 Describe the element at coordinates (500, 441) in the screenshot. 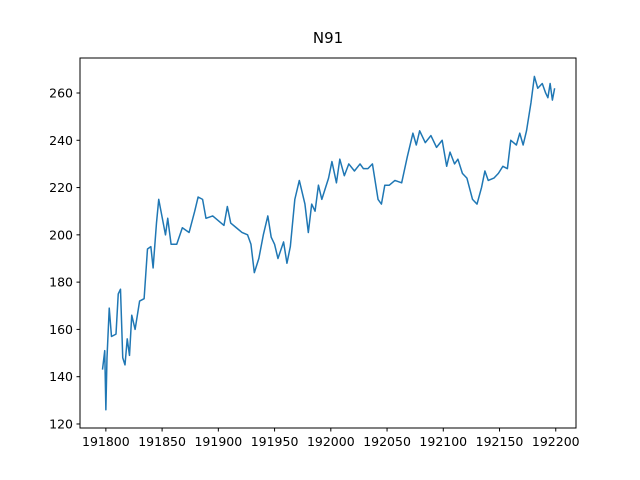

I see `x-tick-label: 192150` at that location.